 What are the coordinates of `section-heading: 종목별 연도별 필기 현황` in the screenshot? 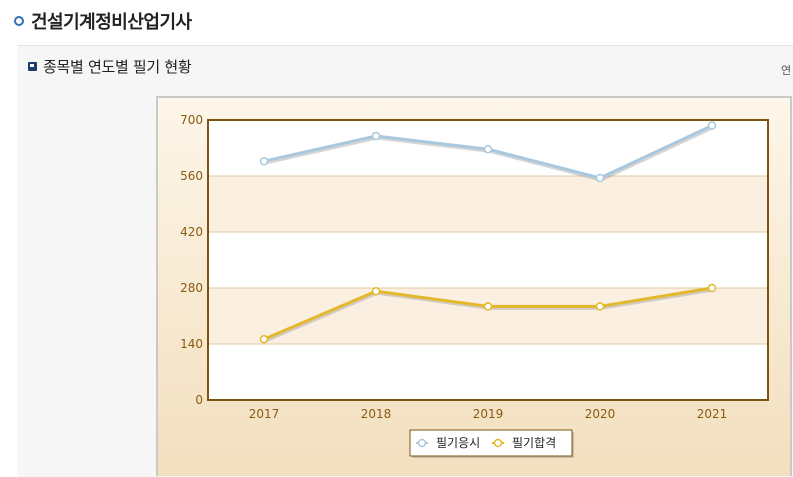 It's located at (110, 66).